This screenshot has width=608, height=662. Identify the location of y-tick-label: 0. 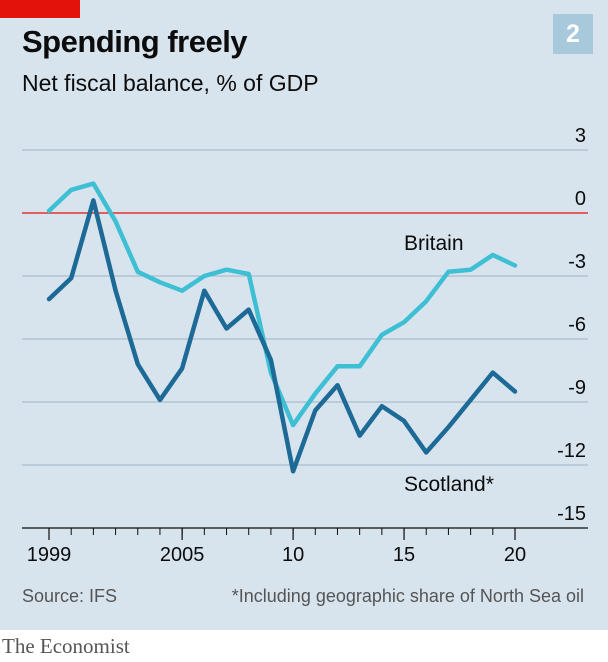
(580, 199).